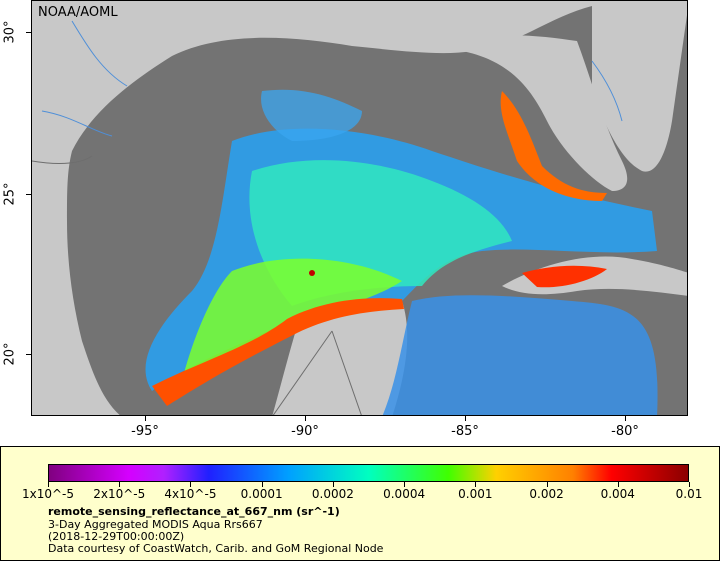 Image resolution: width=720 pixels, height=561 pixels. I want to click on data-swath-south, so click(520, 355).